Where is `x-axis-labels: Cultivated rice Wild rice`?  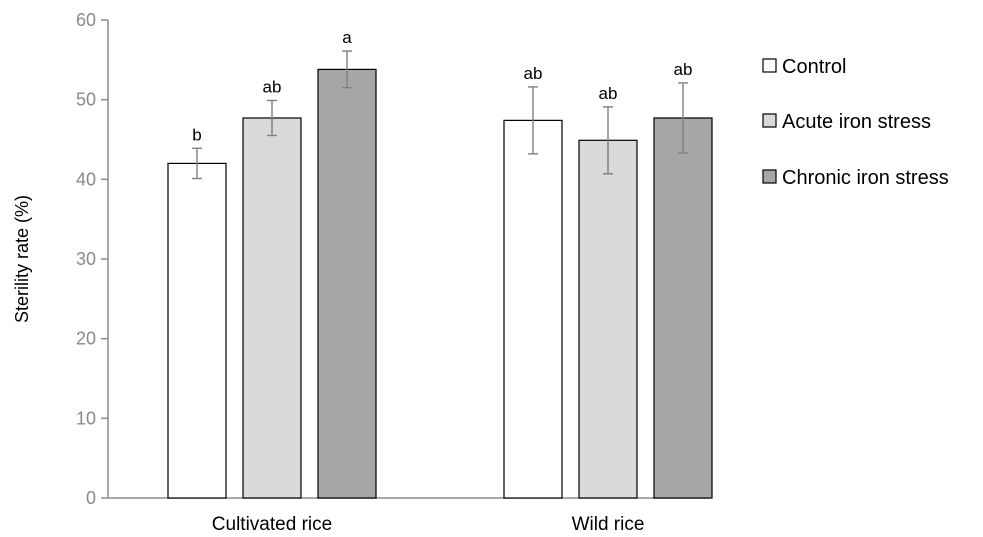
x-axis-labels: Cultivated rice Wild rice is located at coordinates (428, 524).